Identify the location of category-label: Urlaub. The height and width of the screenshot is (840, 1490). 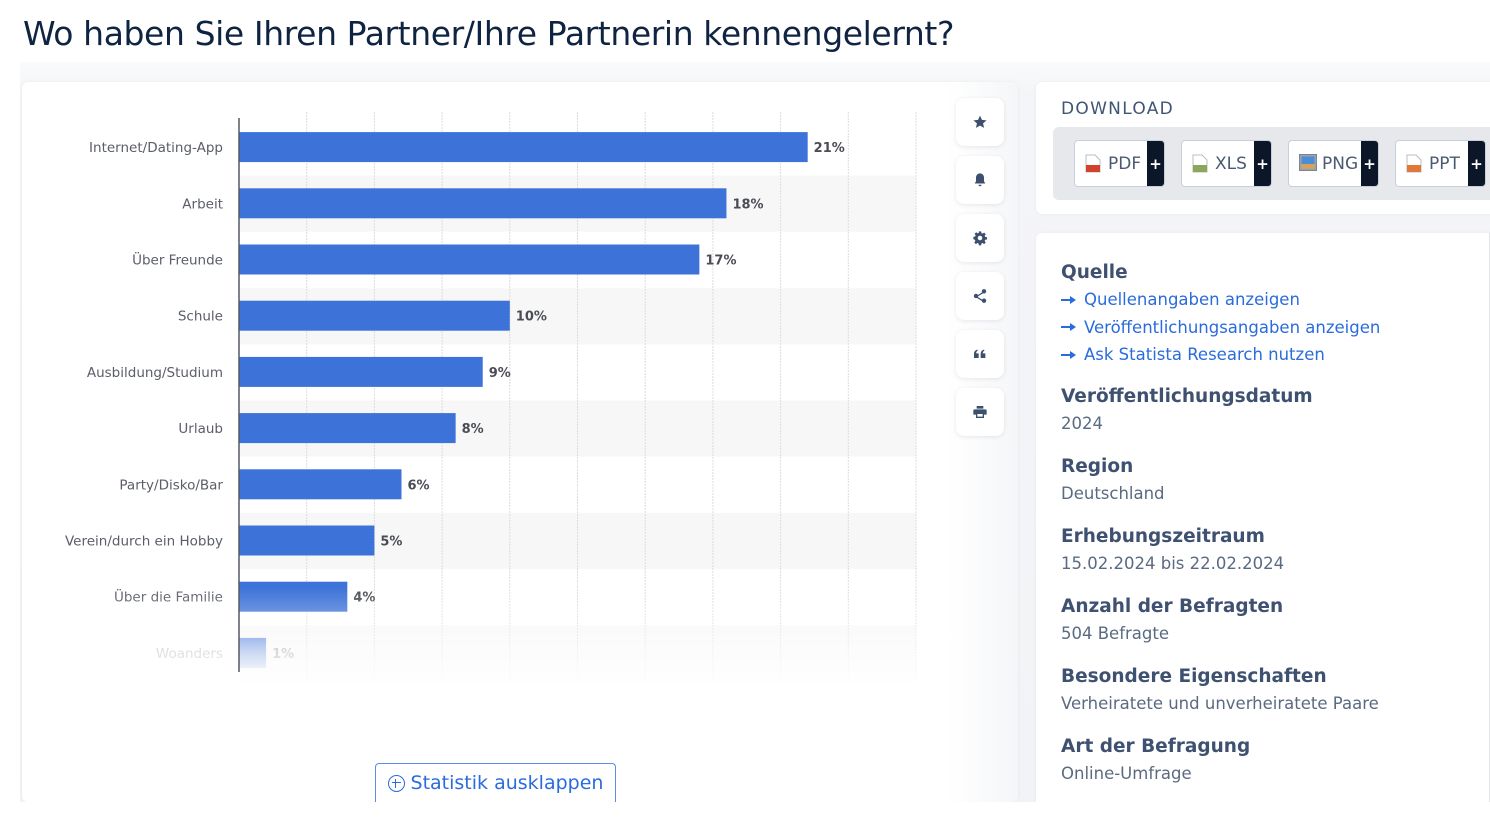
(200, 429).